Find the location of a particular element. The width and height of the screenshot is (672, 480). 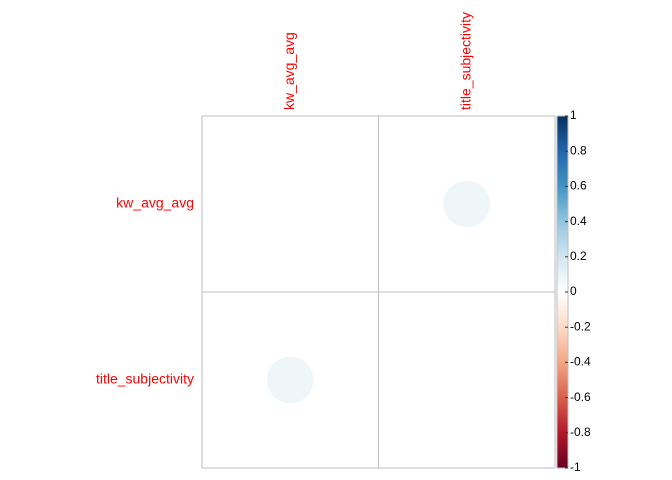

colorbar-tick-label: 0.2 is located at coordinates (578, 256).